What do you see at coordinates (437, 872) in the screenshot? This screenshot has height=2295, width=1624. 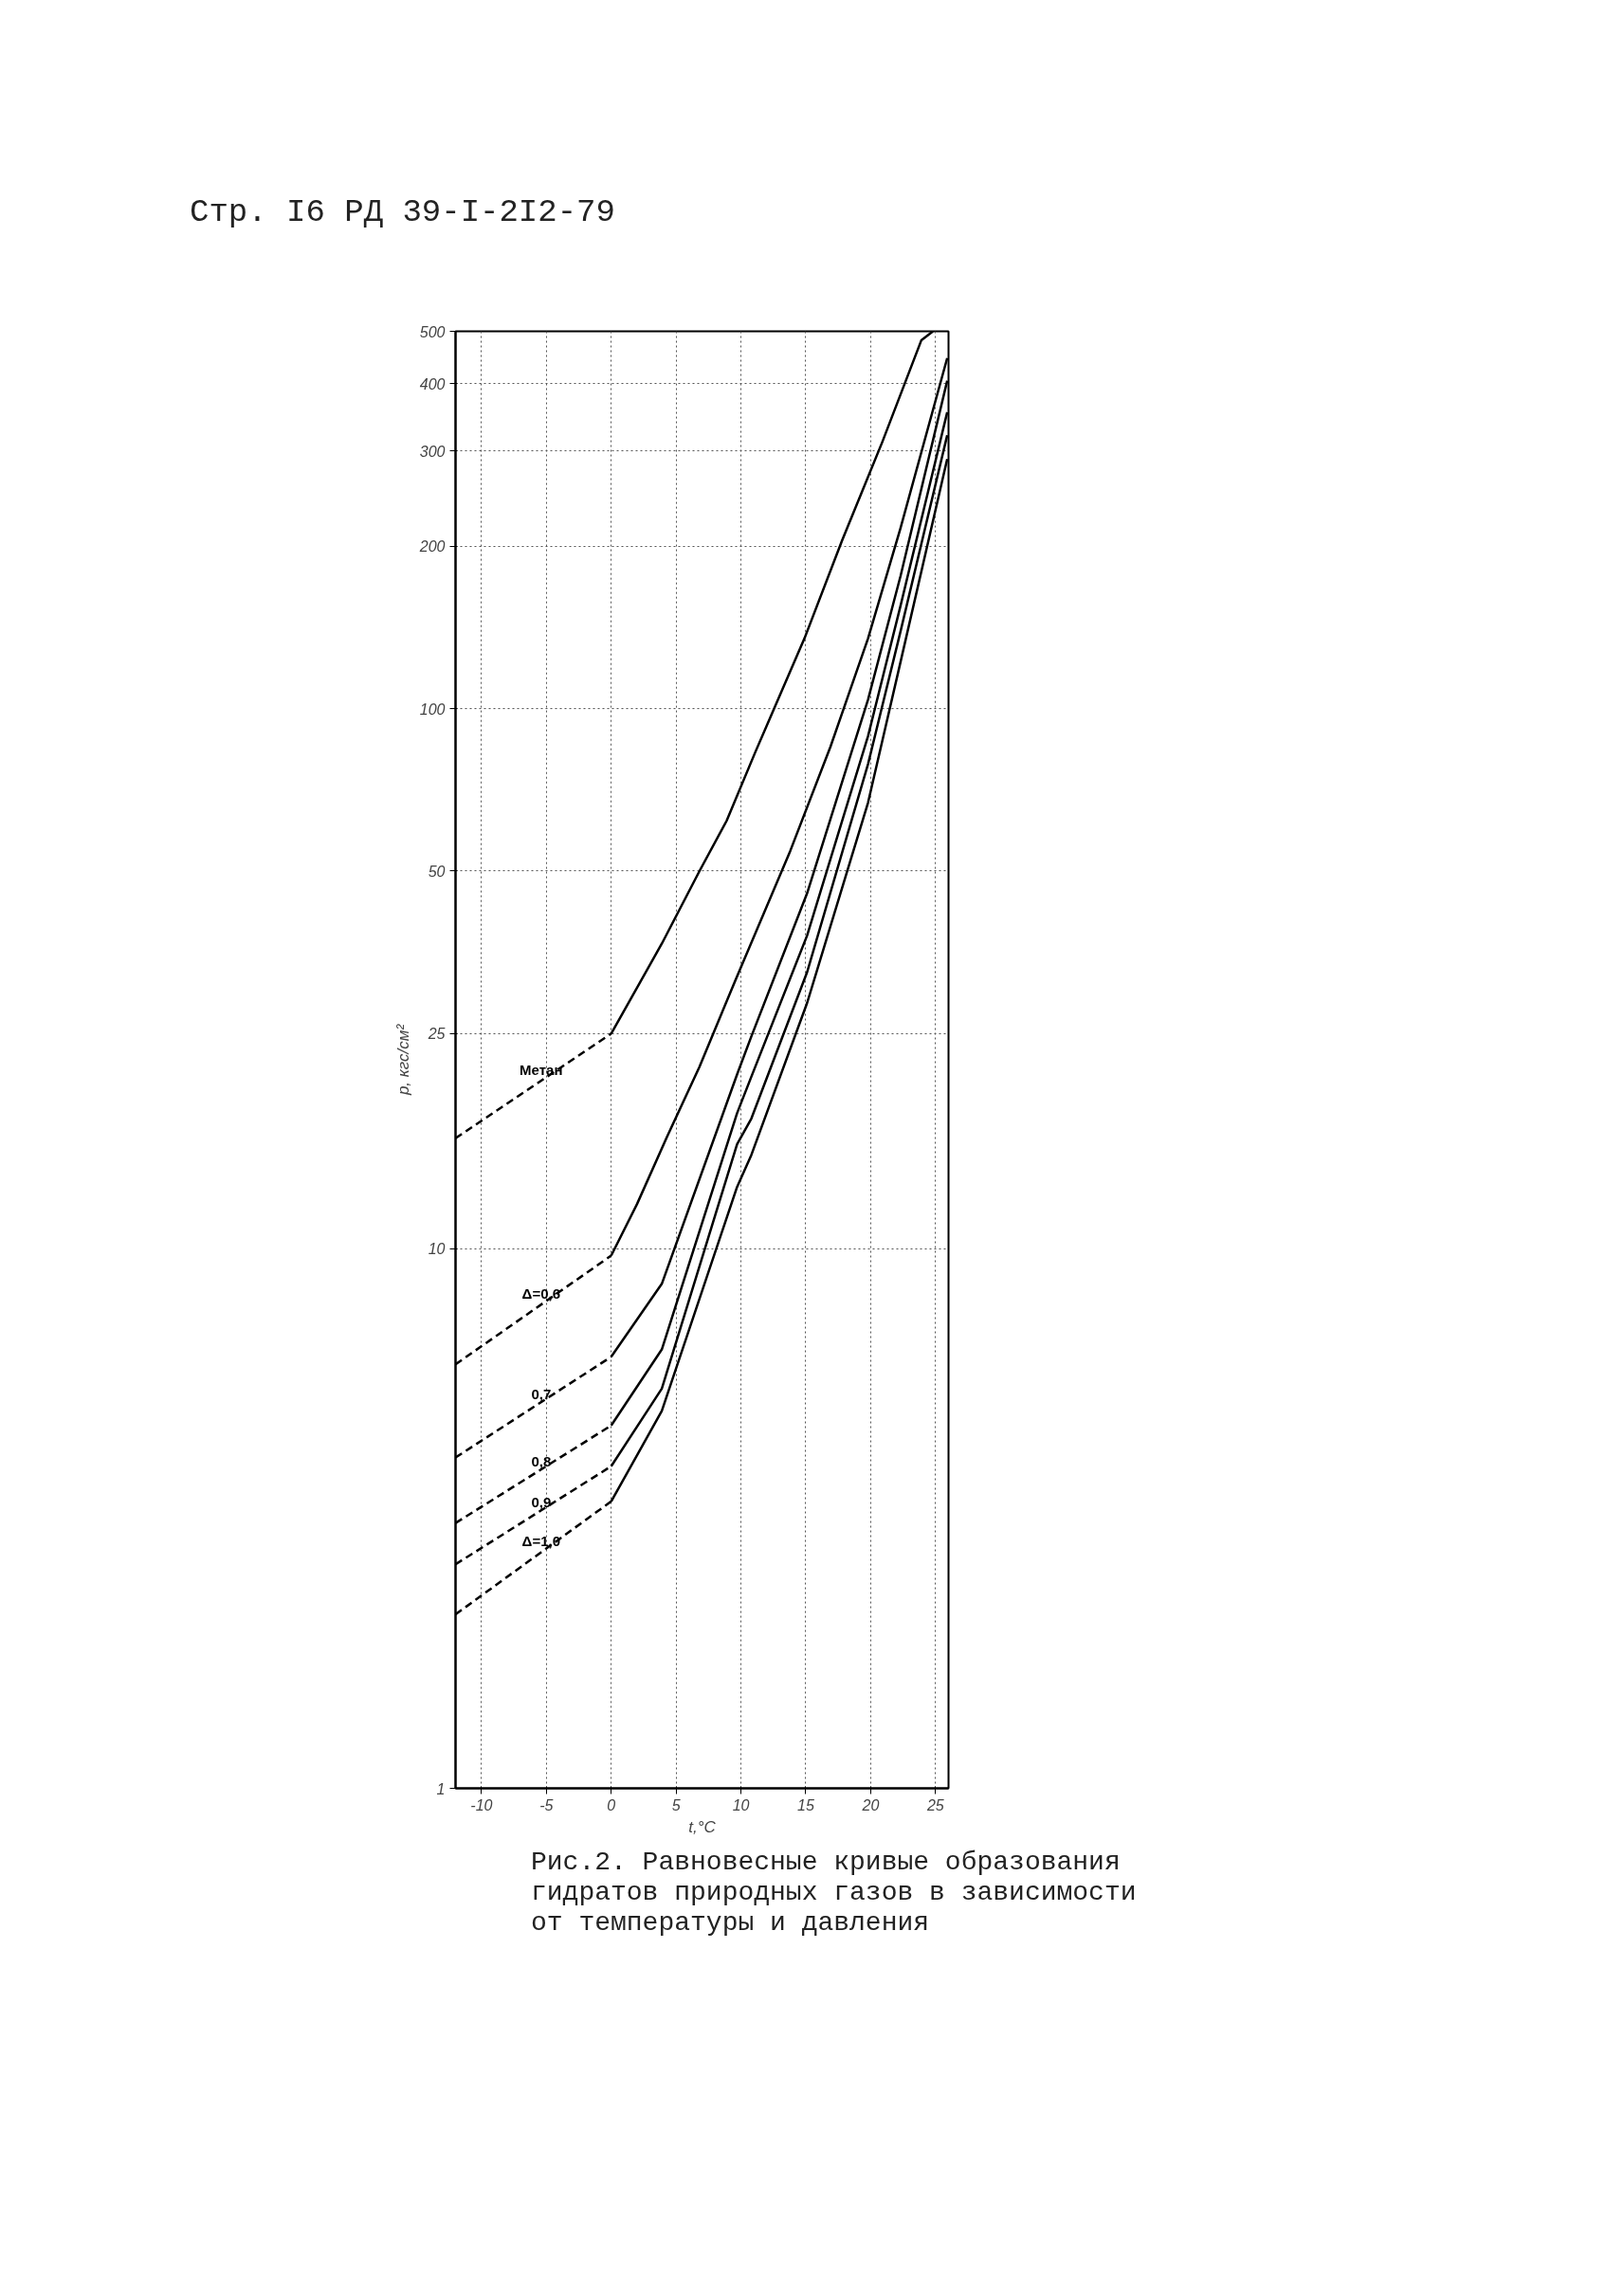 I see `y-tick-label: 50` at bounding box center [437, 872].